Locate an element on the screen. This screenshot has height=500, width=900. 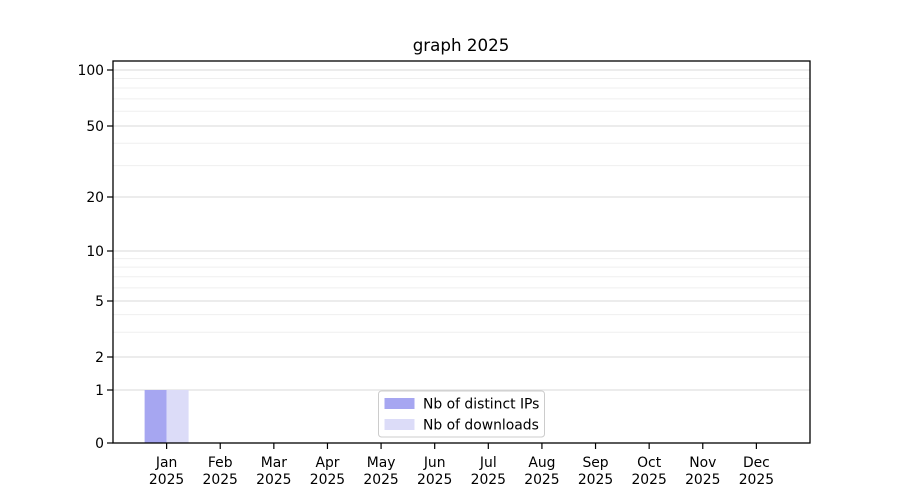
x-tick-label-month-may: May is located at coordinates (381, 463).